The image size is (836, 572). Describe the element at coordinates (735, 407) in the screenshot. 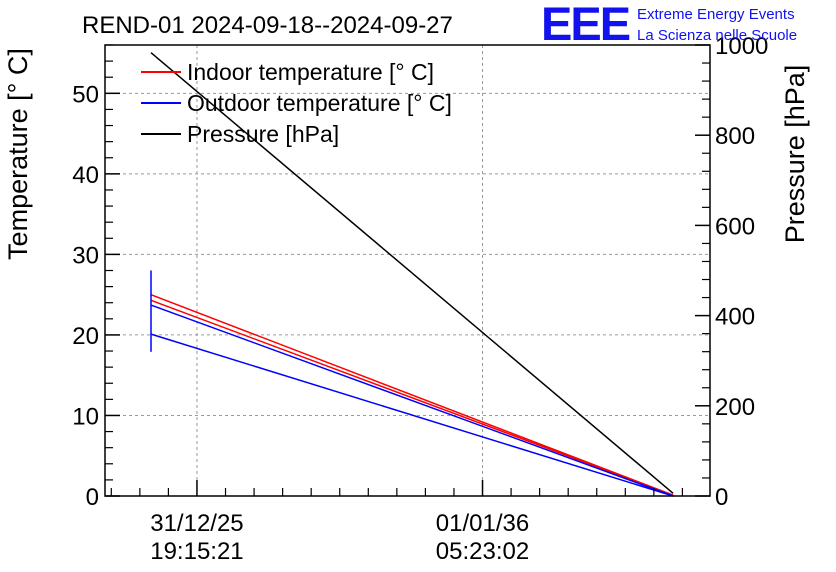

I see `y2-tick-label: 200` at that location.